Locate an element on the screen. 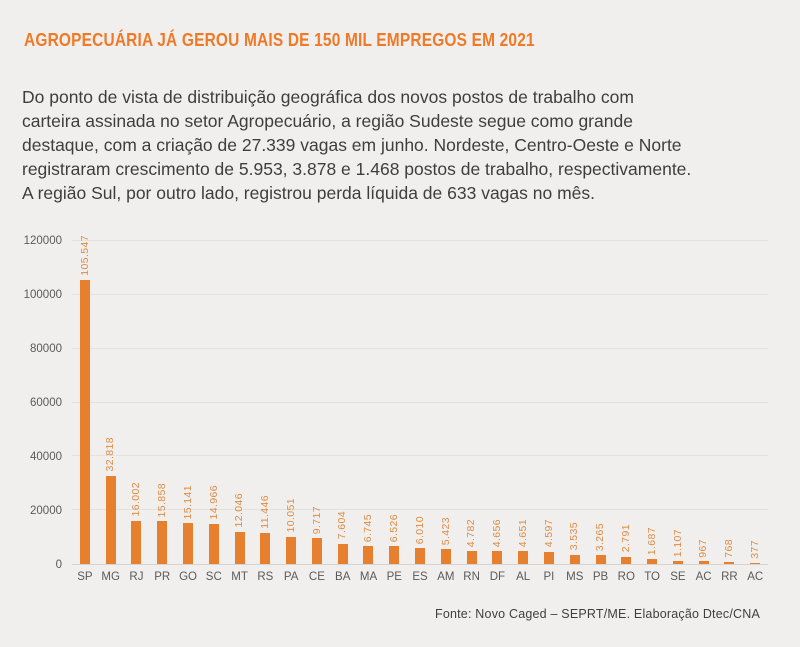 The image size is (800, 647). bar-slot: 4.597 is located at coordinates (549, 402).